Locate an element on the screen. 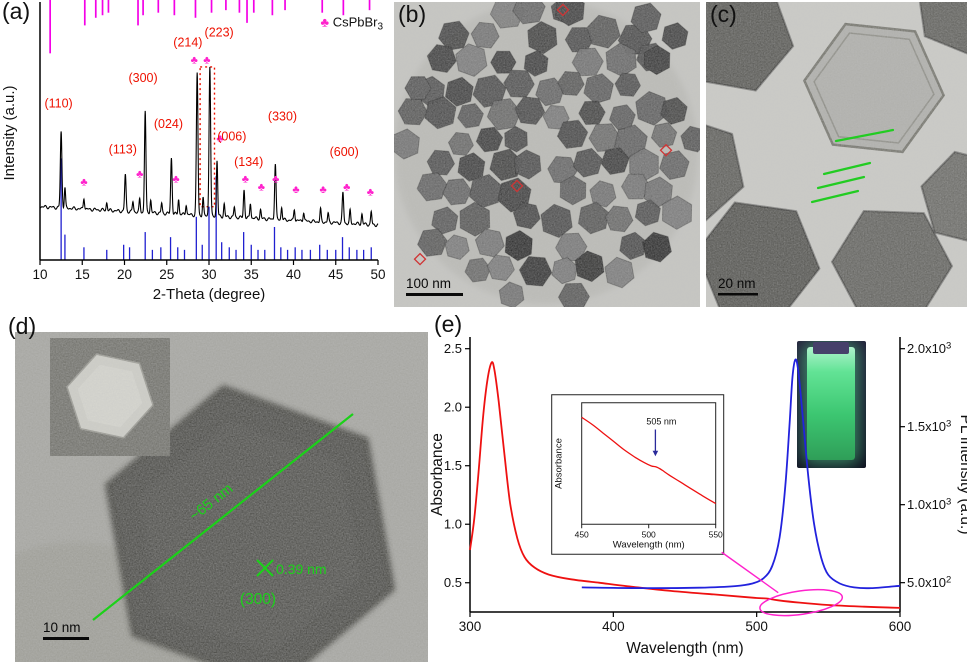  x-axis-label: Wavelength (nm) is located at coordinates (684, 648).